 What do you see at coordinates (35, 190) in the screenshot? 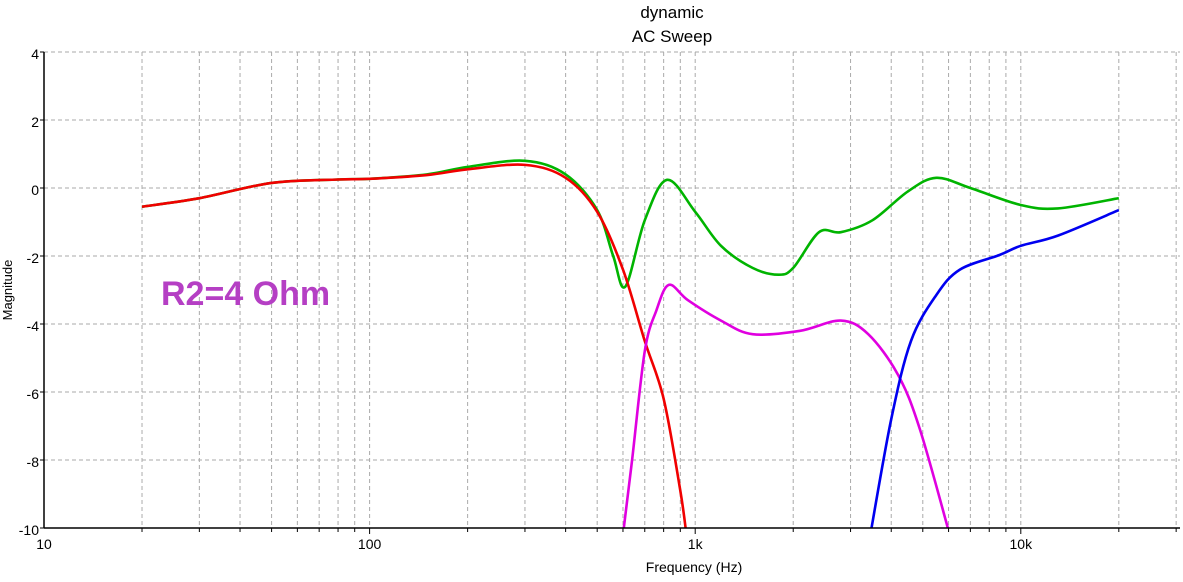
I see `y-tick-label: 0` at bounding box center [35, 190].